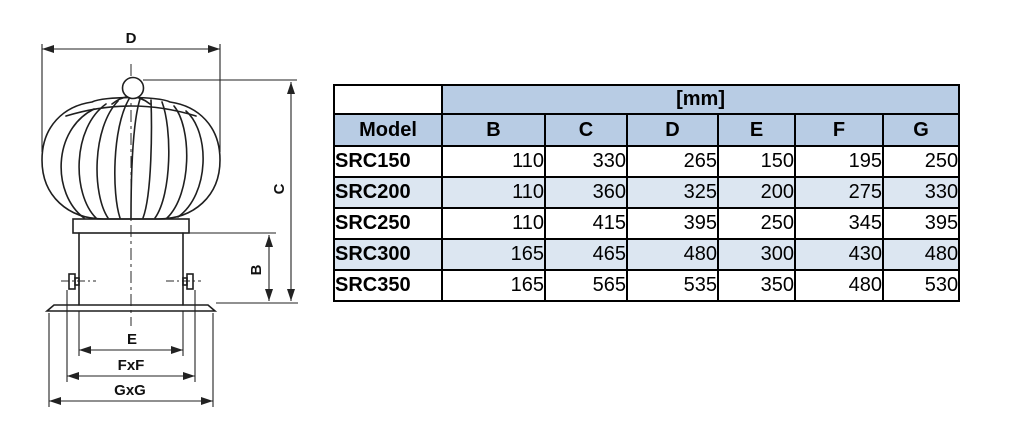  I want to click on unit-header-row: [mm], so click(647, 99).